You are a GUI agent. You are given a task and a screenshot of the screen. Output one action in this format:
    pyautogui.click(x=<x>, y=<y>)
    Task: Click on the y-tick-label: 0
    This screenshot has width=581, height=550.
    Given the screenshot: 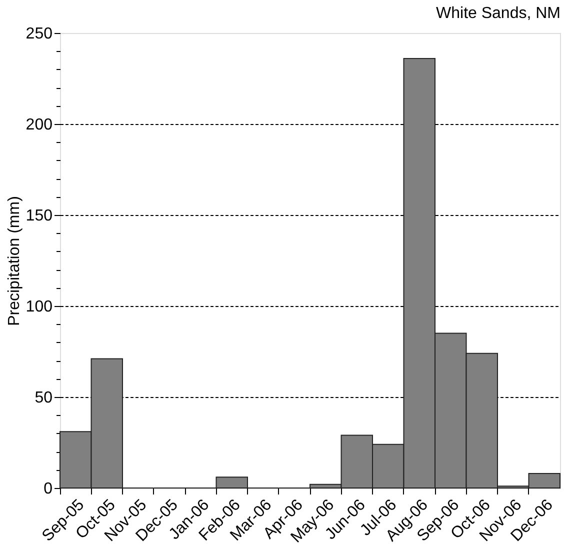 What is the action you would take?
    pyautogui.click(x=48, y=489)
    